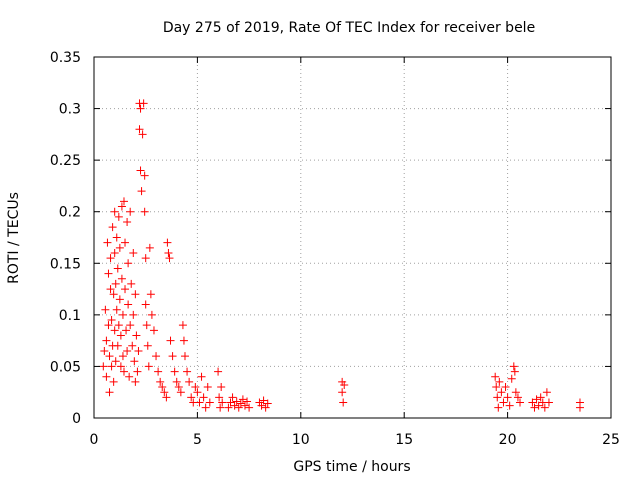 This screenshot has height=480, width=640. Describe the element at coordinates (76, 419) in the screenshot. I see `y-tick-label: 0` at that location.